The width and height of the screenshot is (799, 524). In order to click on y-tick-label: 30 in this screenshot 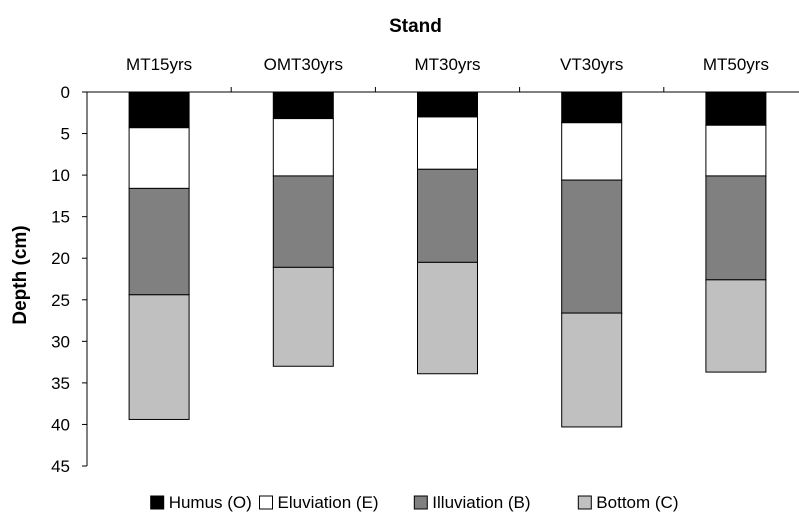, I will do `click(60, 341)`.